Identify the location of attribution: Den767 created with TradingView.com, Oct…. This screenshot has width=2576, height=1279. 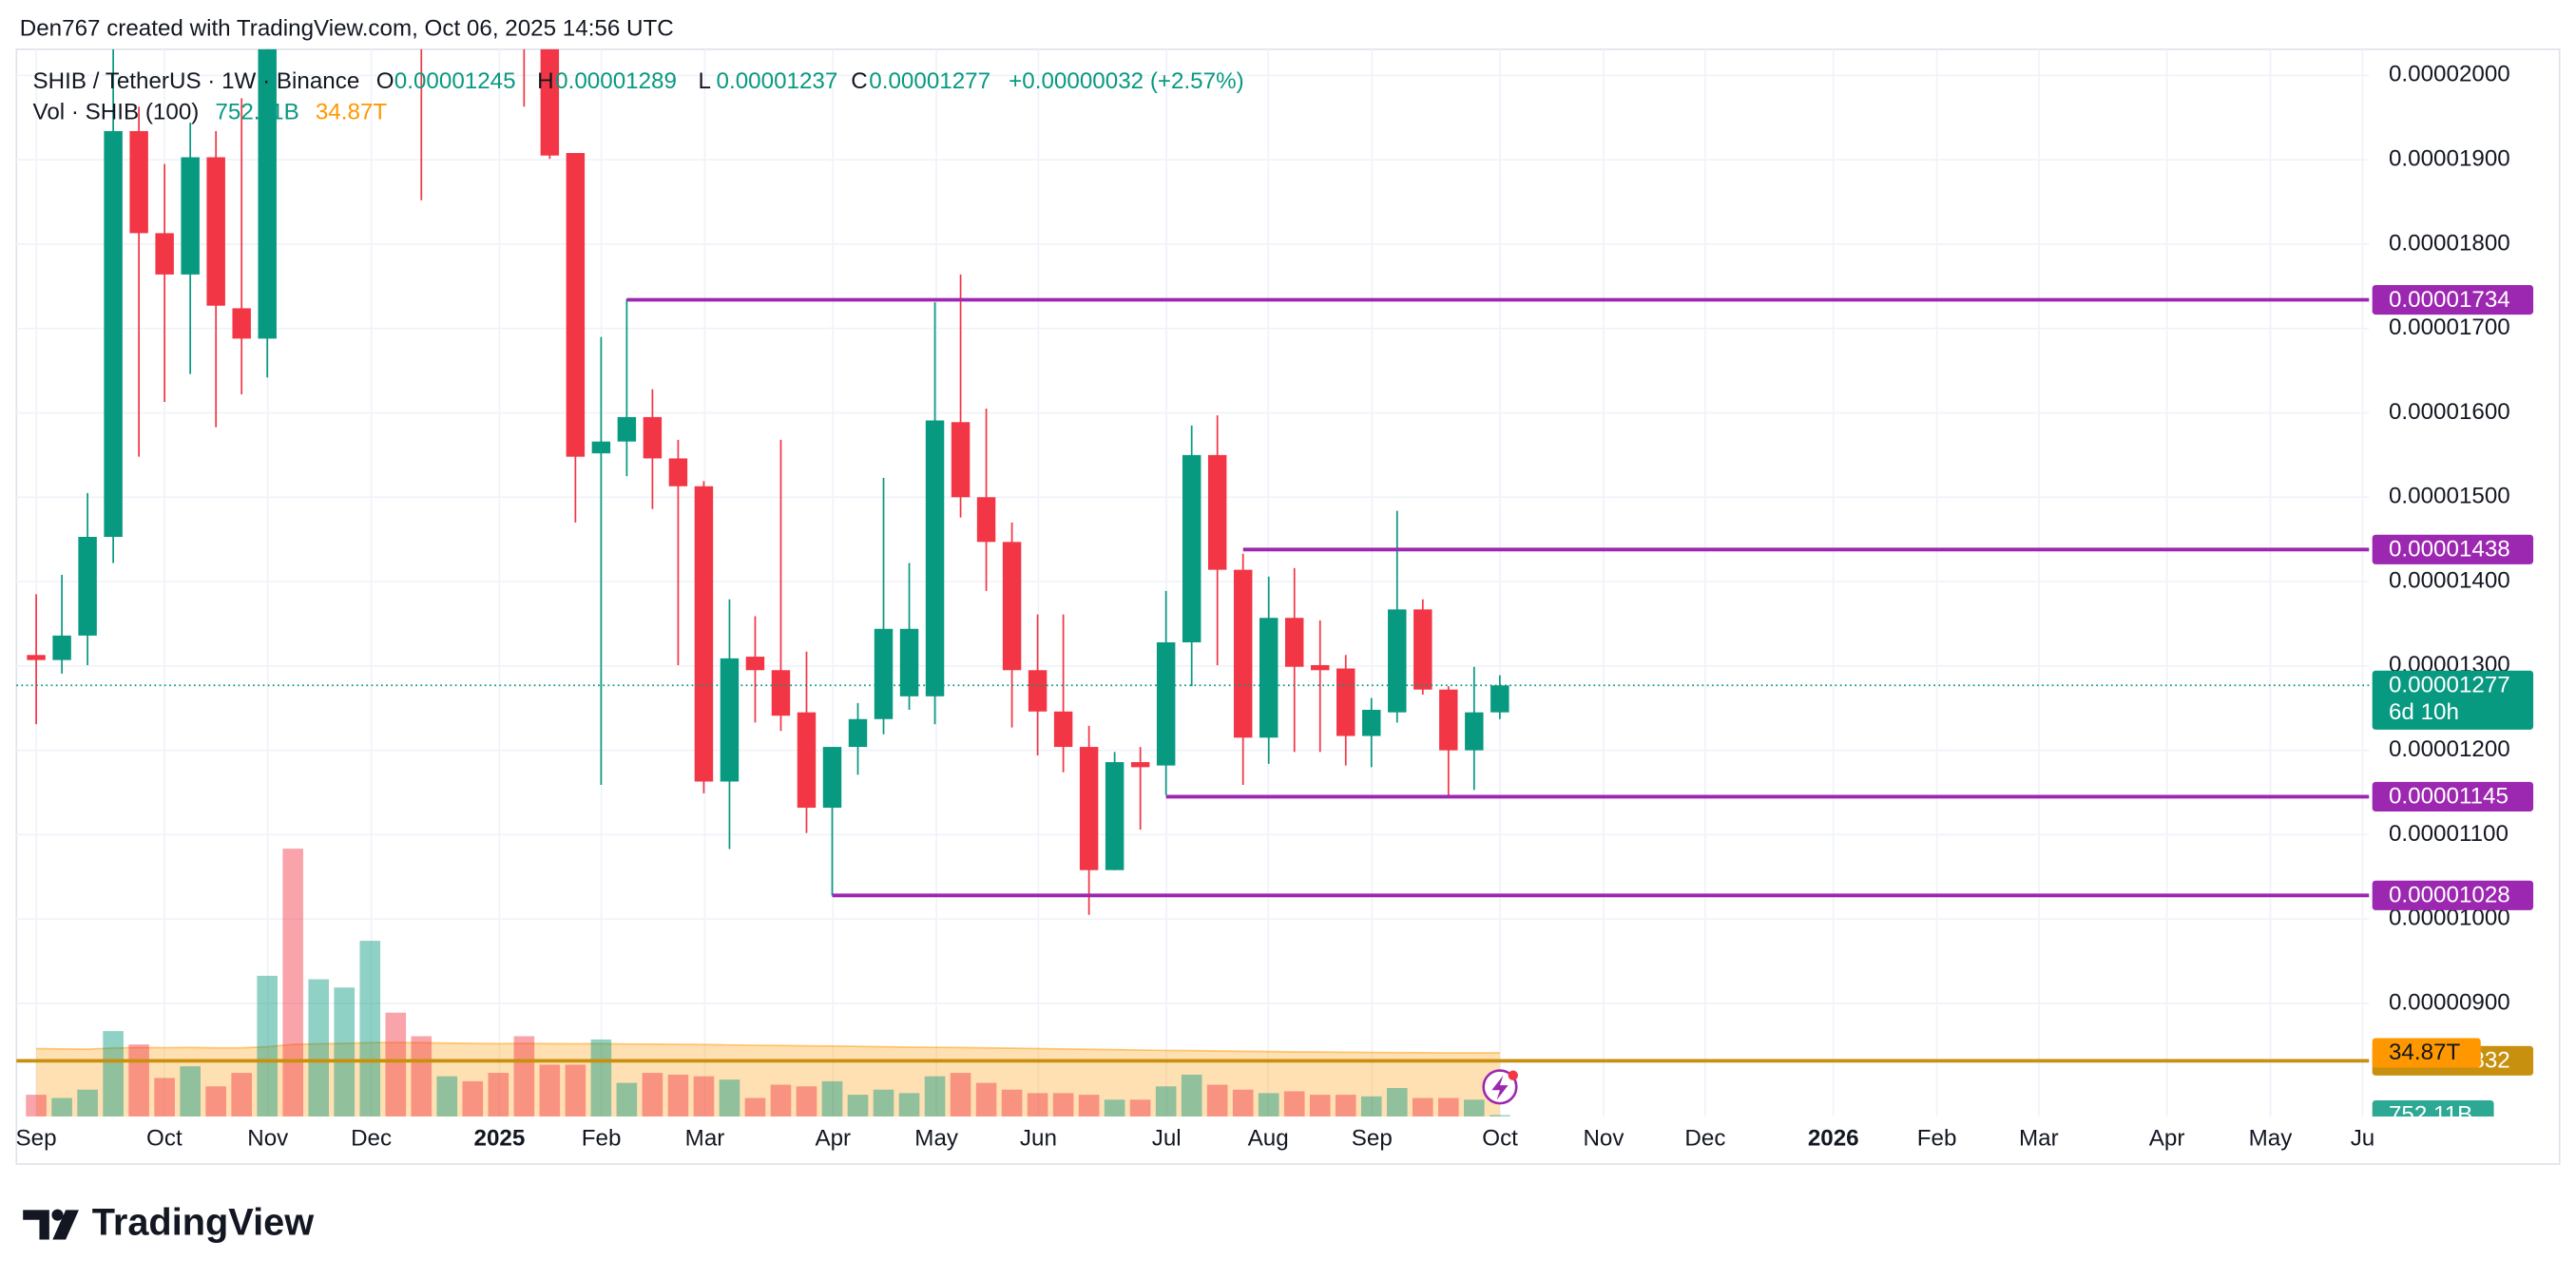
(347, 28).